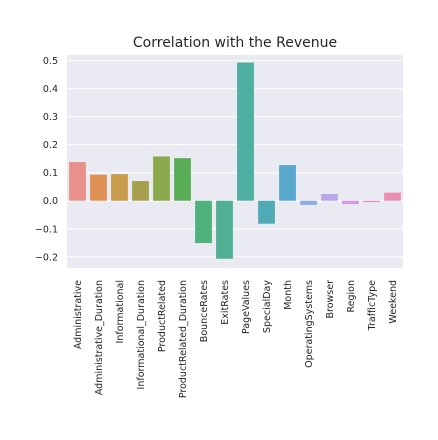 This screenshot has height=440, width=438. I want to click on x-tick-label: Informational, so click(120, 311).